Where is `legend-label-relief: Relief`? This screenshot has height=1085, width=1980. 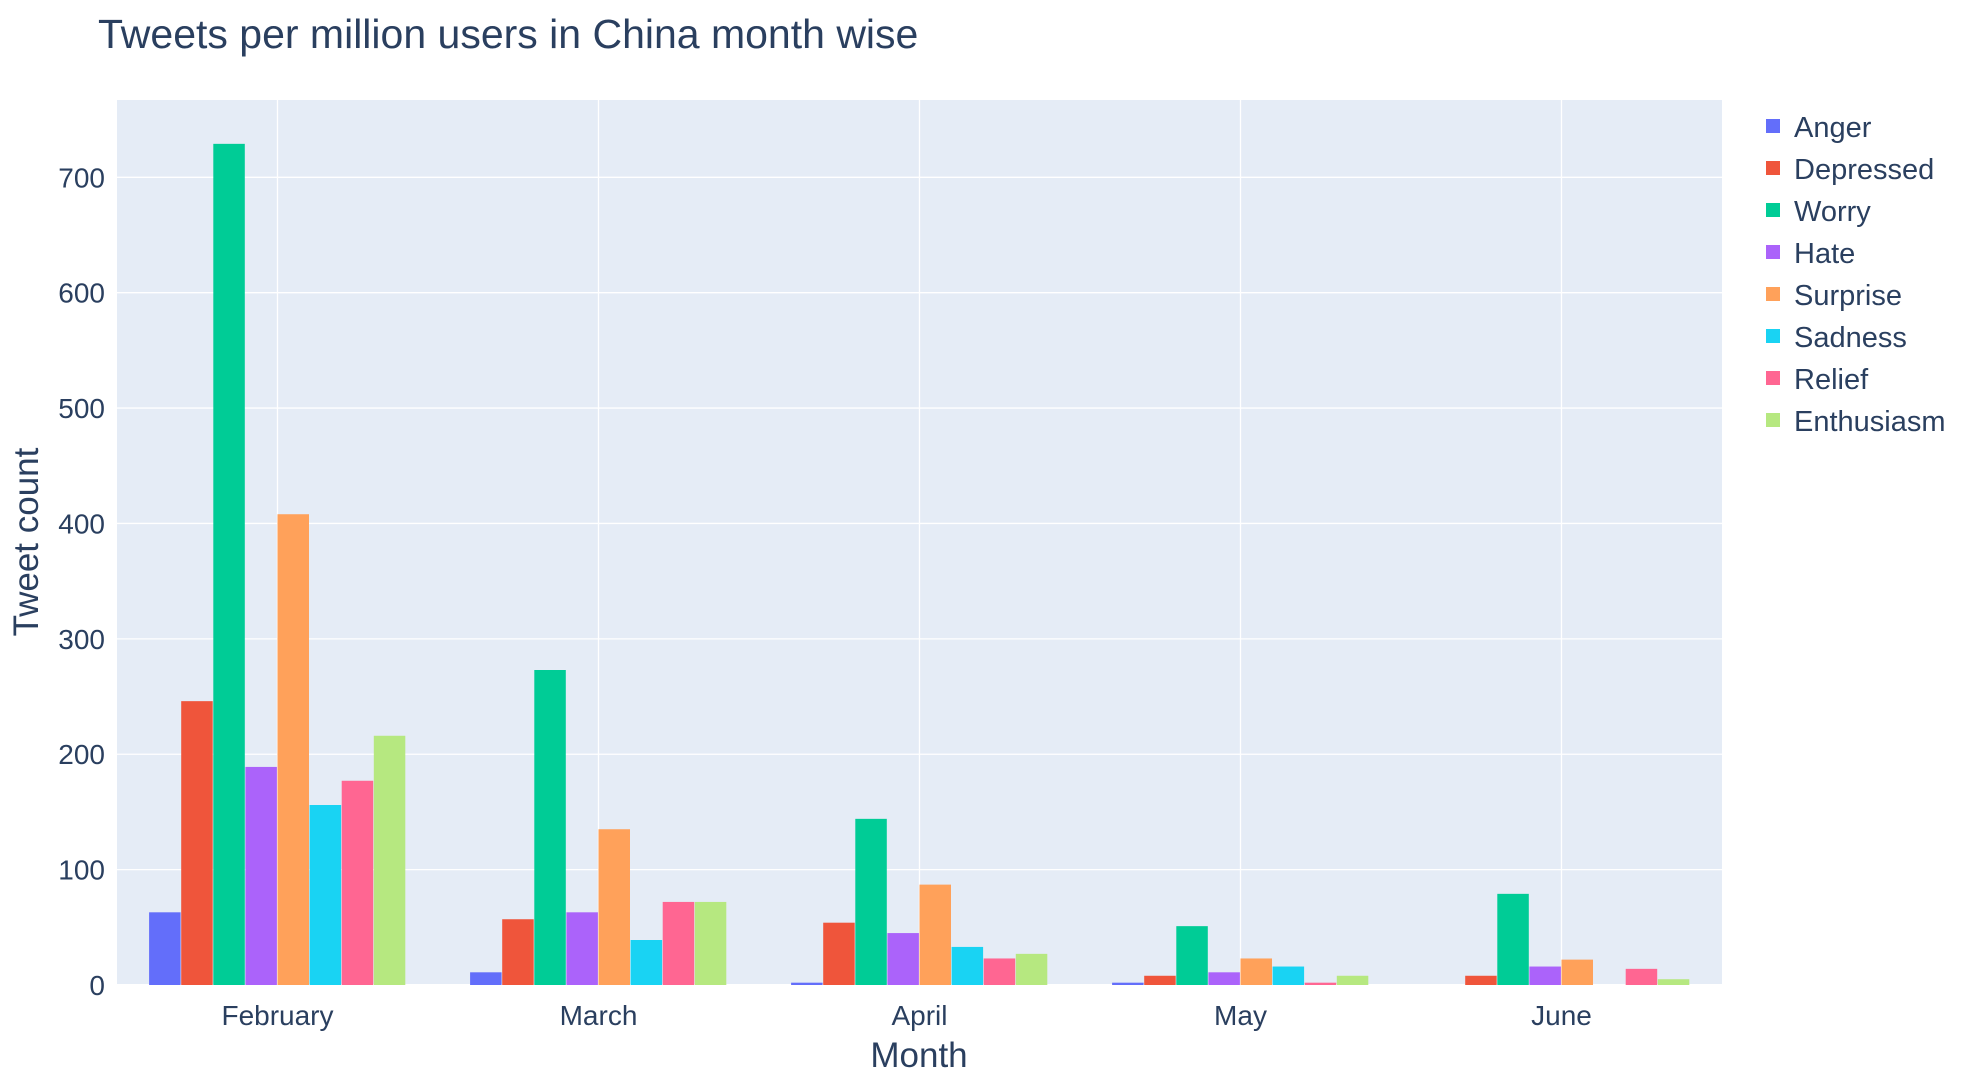
legend-label-relief: Relief is located at coordinates (1831, 380).